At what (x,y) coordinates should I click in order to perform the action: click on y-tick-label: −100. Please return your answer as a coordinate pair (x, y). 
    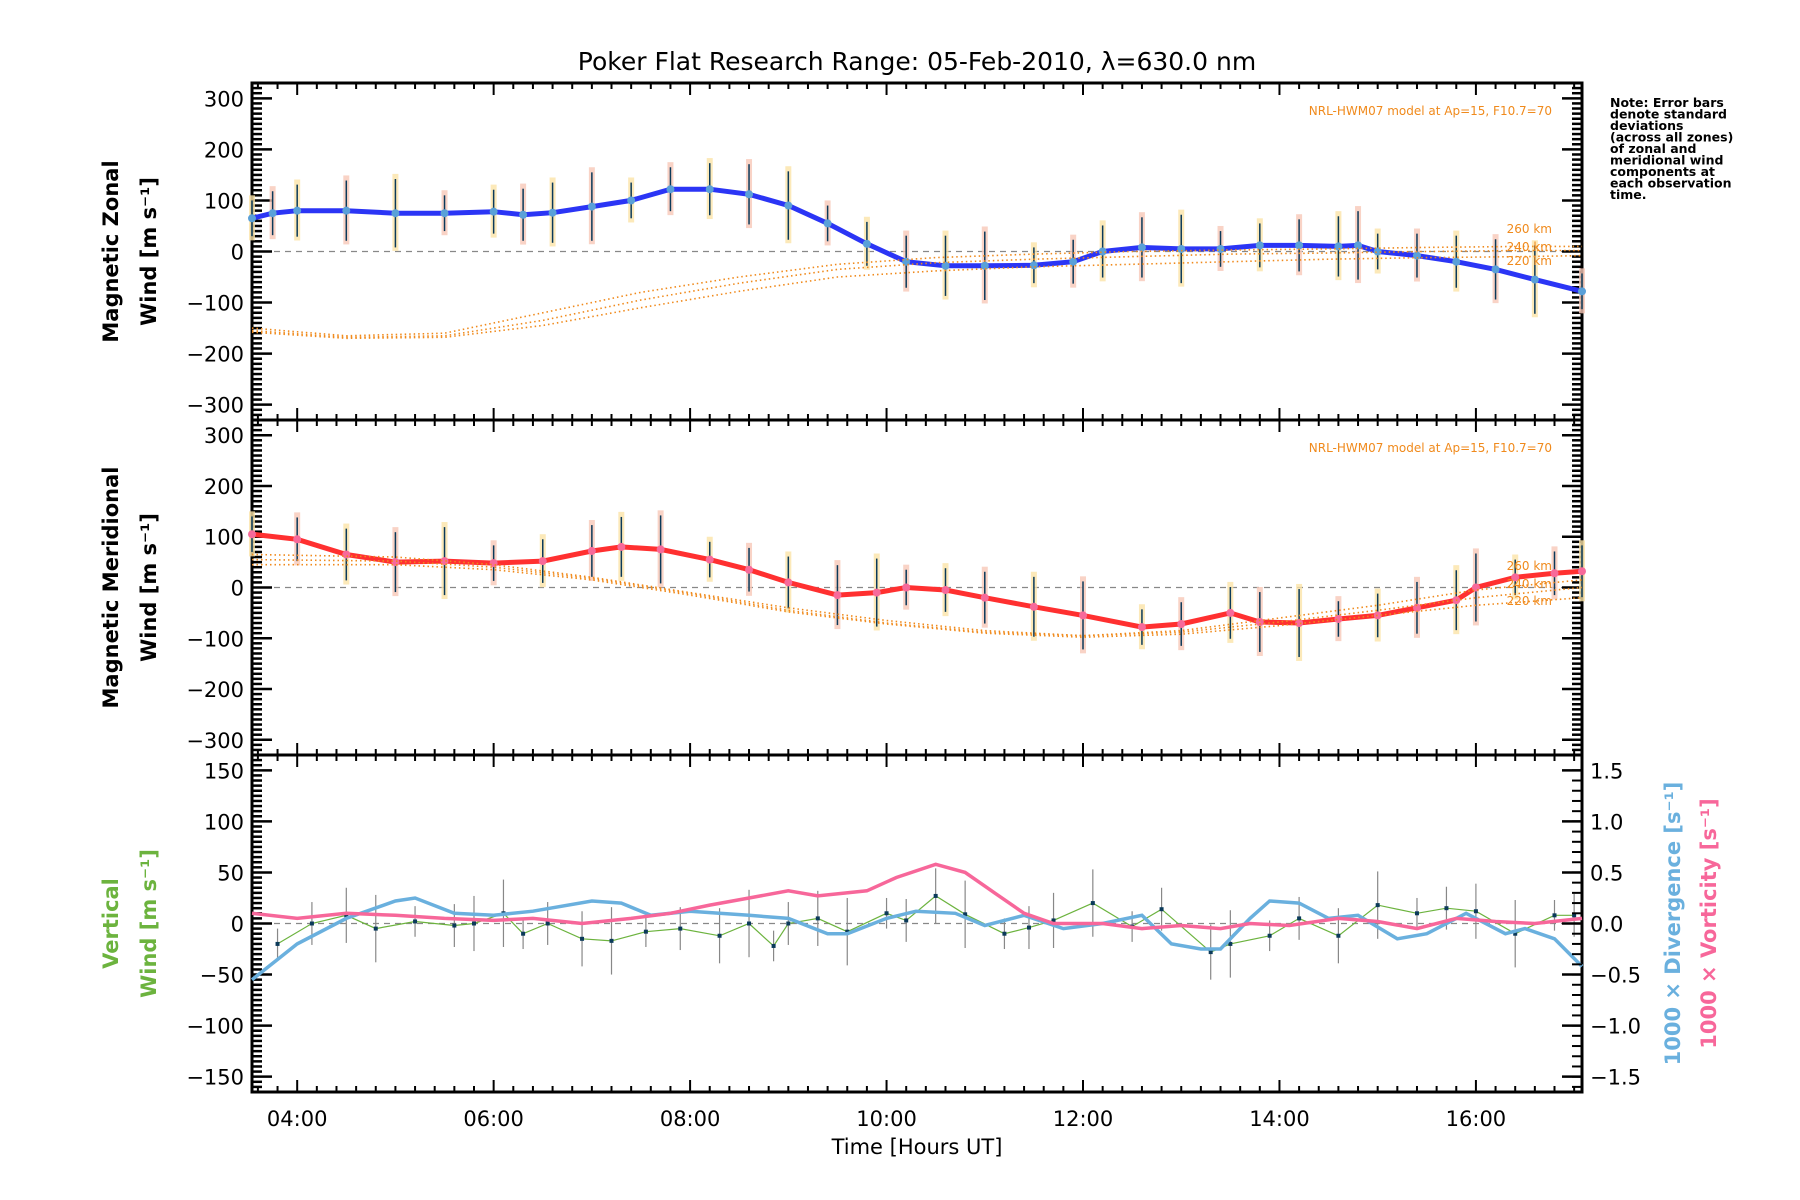
    Looking at the image, I should click on (215, 639).